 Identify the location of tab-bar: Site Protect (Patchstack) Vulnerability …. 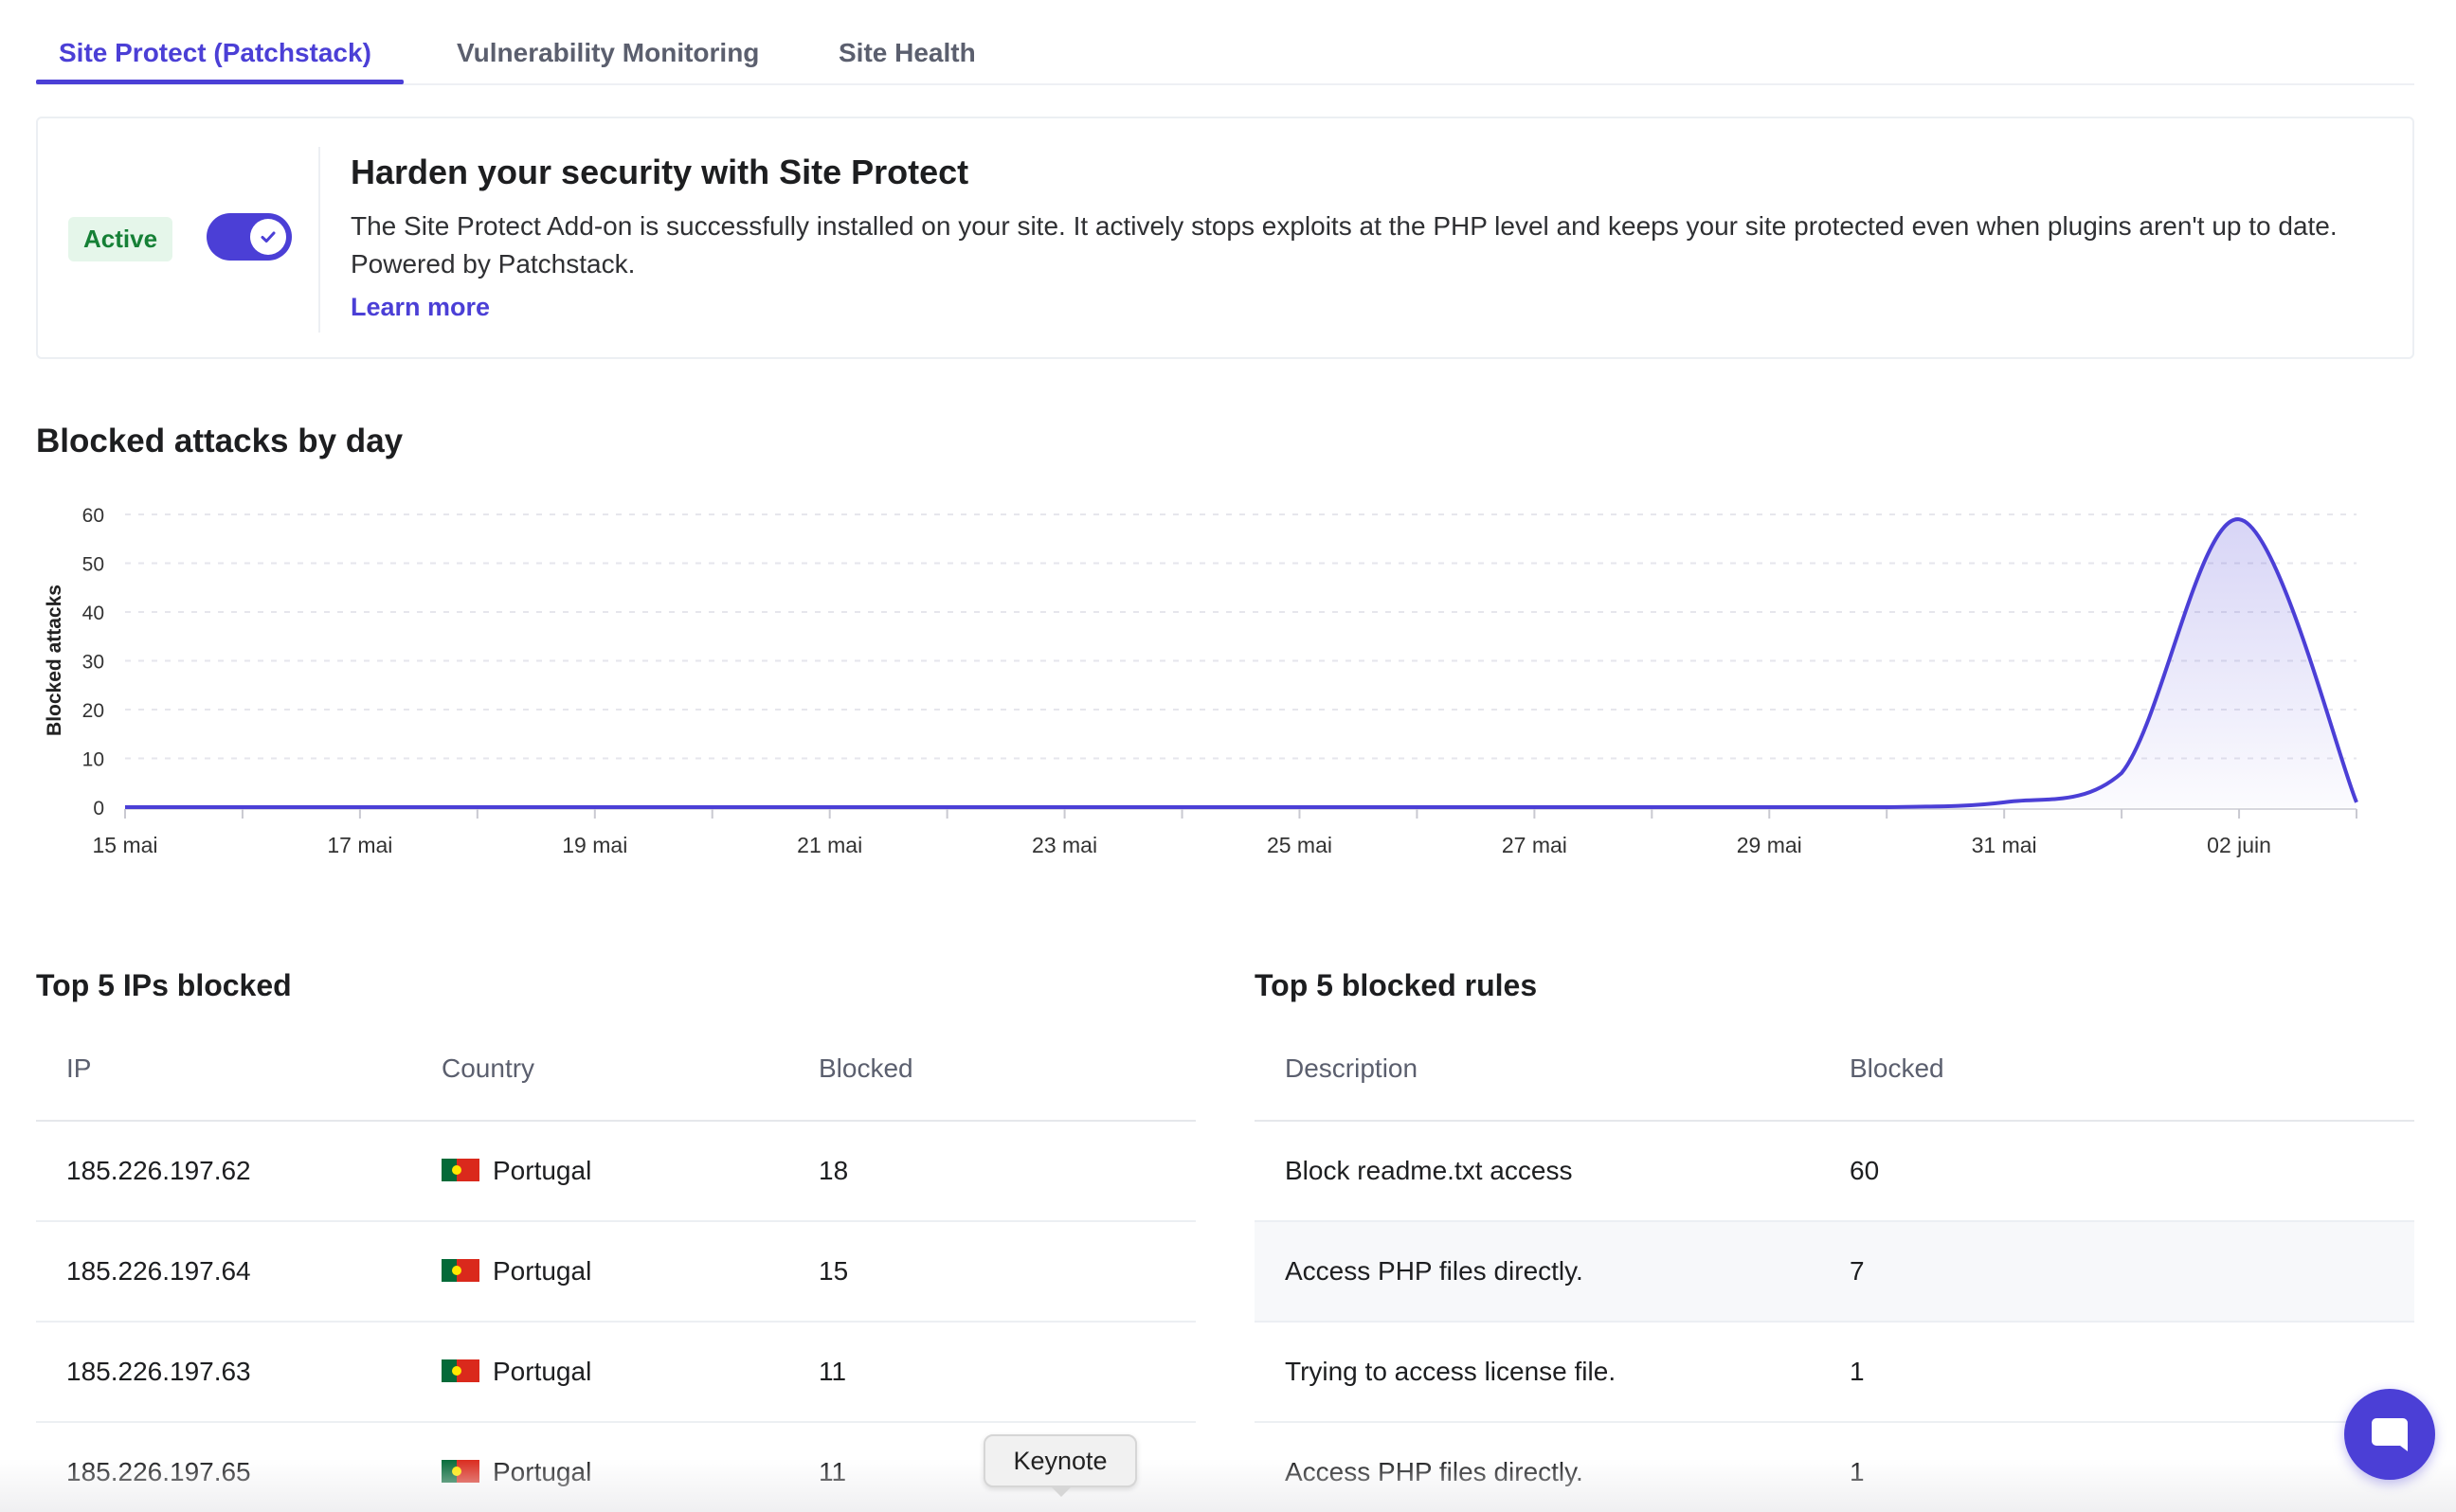
(1225, 42).